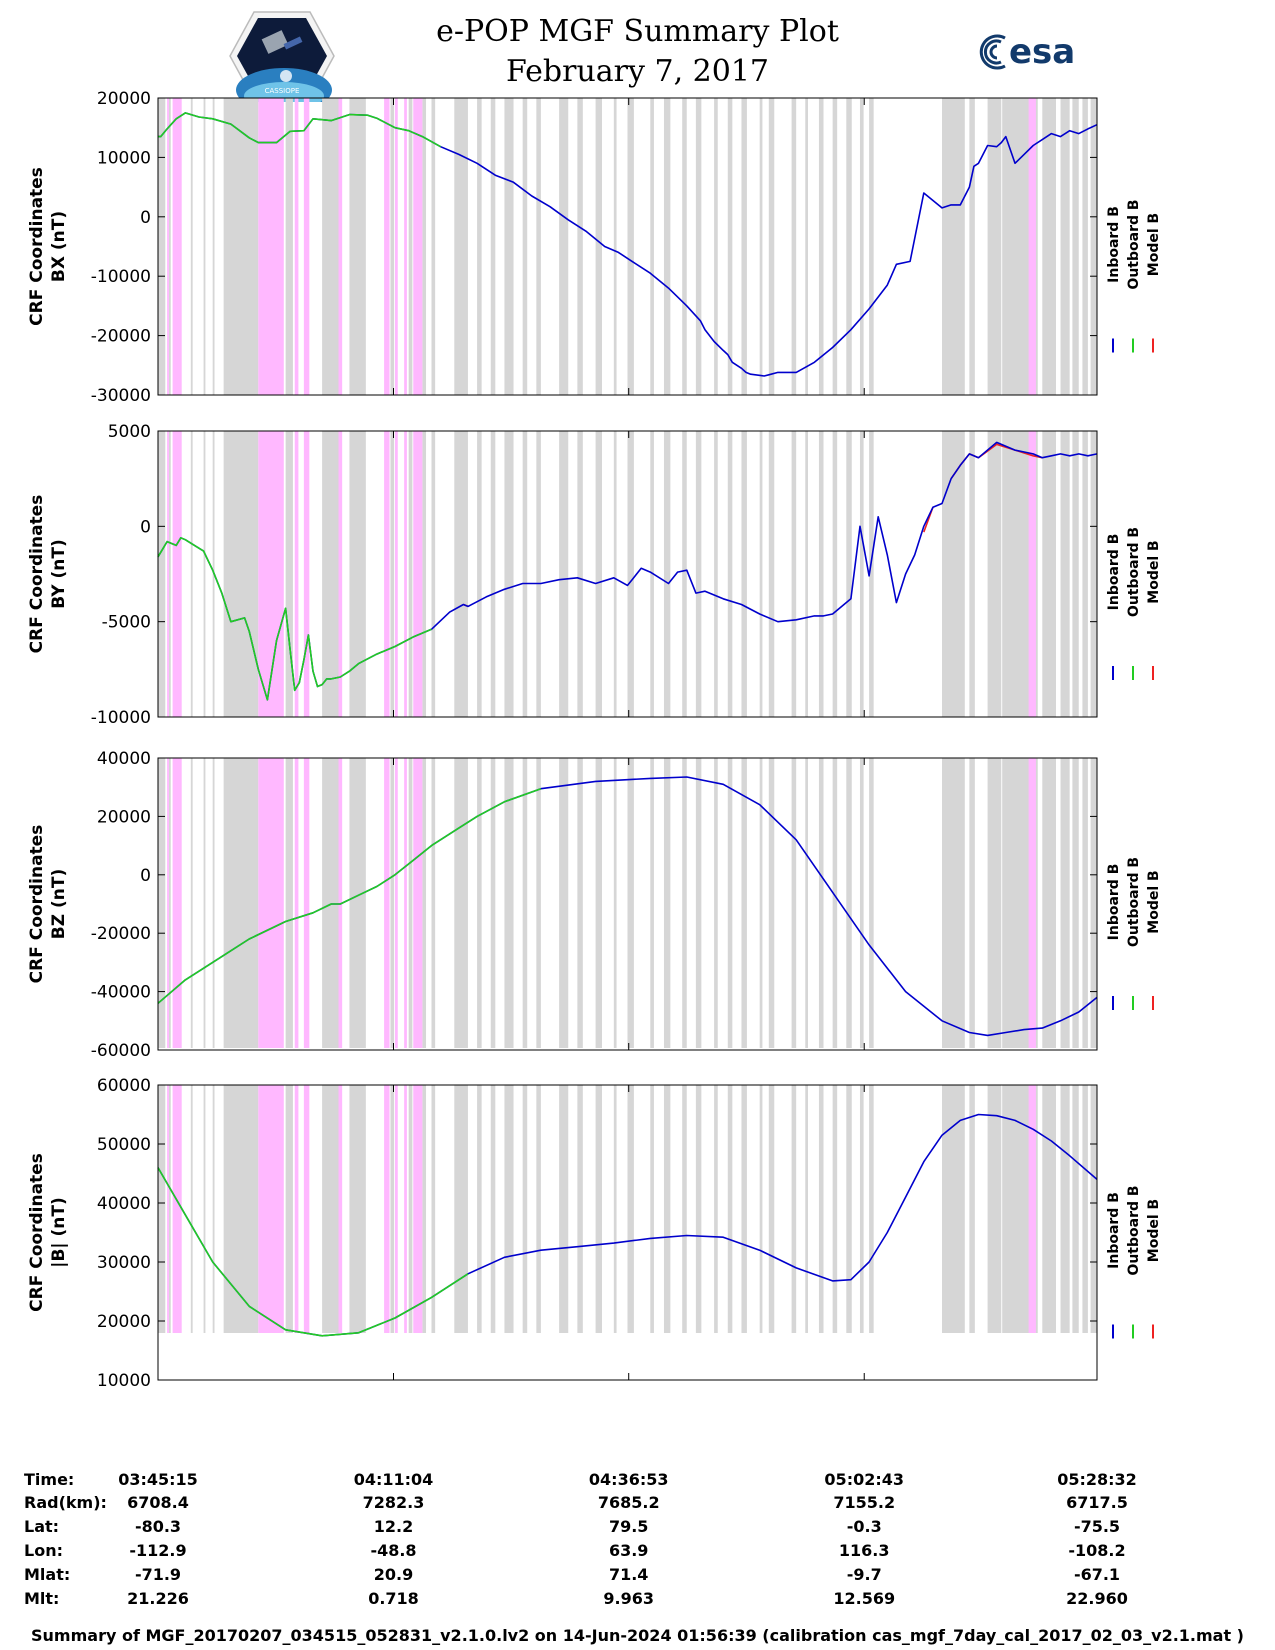 The width and height of the screenshot is (1275, 1650). I want to click on y-tick-label: -40000, so click(121, 993).